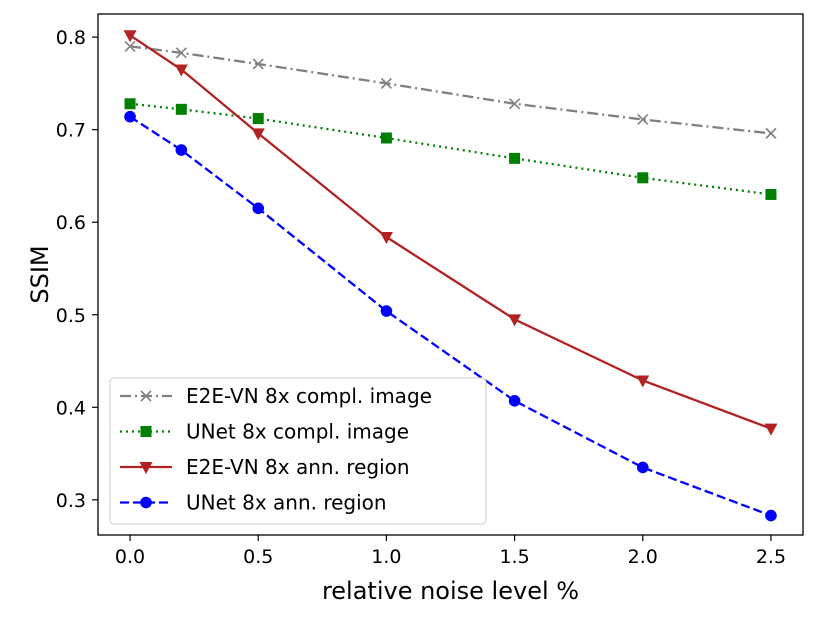  What do you see at coordinates (771, 557) in the screenshot?
I see `x-tick-label: 2.5` at bounding box center [771, 557].